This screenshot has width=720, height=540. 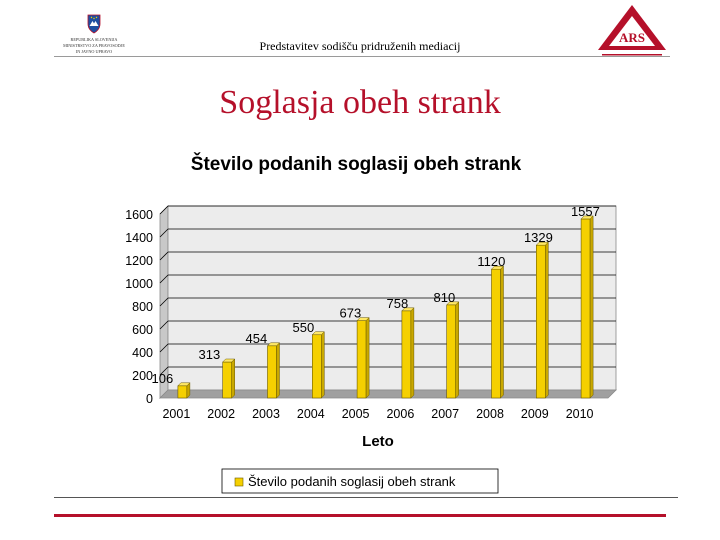 I want to click on data-label: 550, so click(x=304, y=327).